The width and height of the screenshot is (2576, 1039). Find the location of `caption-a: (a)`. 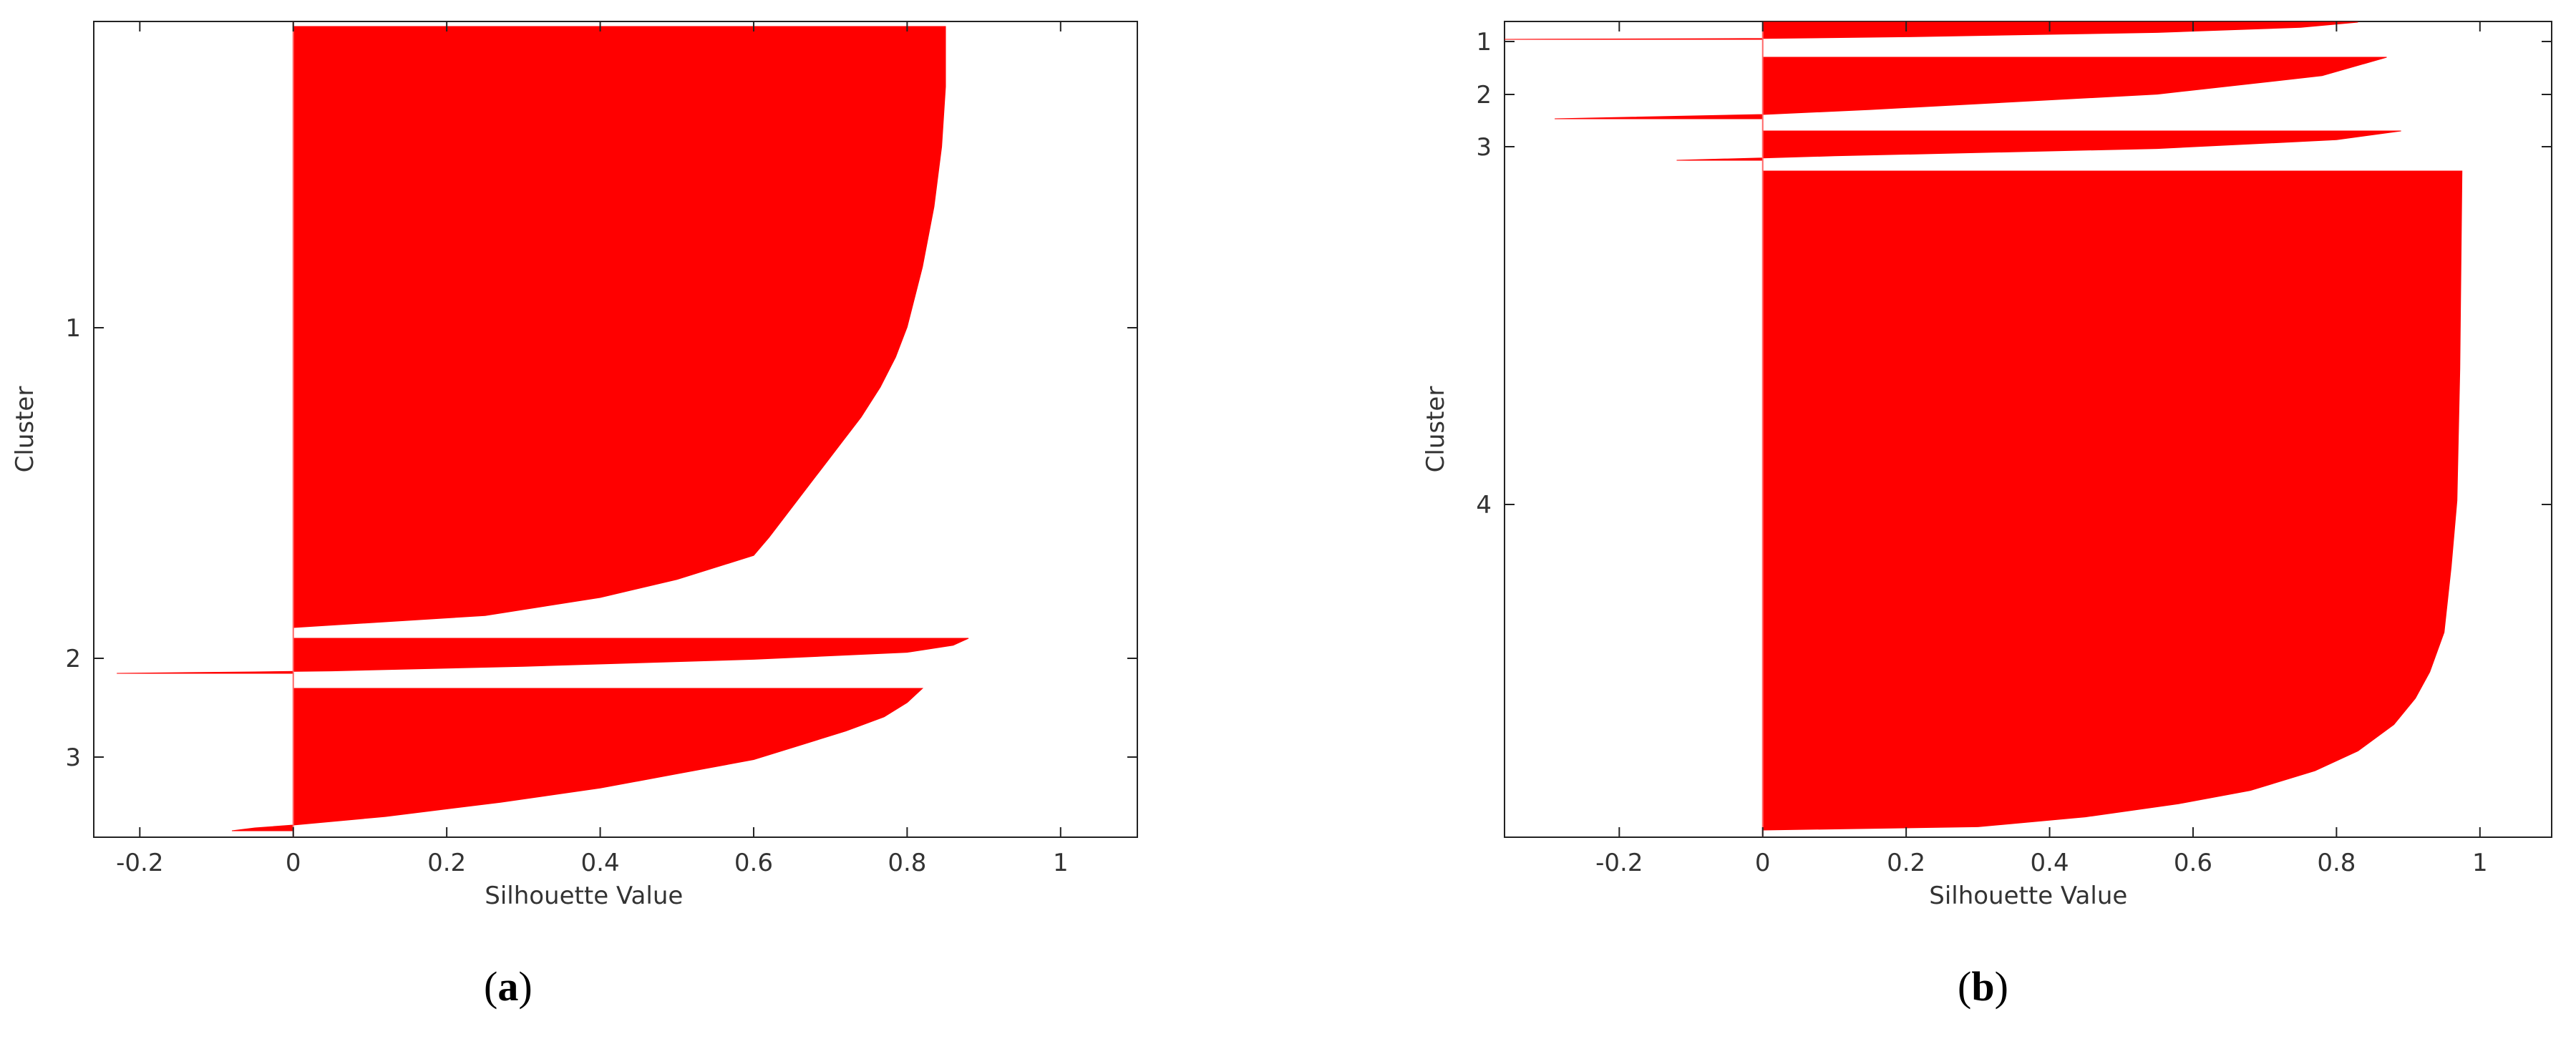

caption-a: (a) is located at coordinates (508, 987).